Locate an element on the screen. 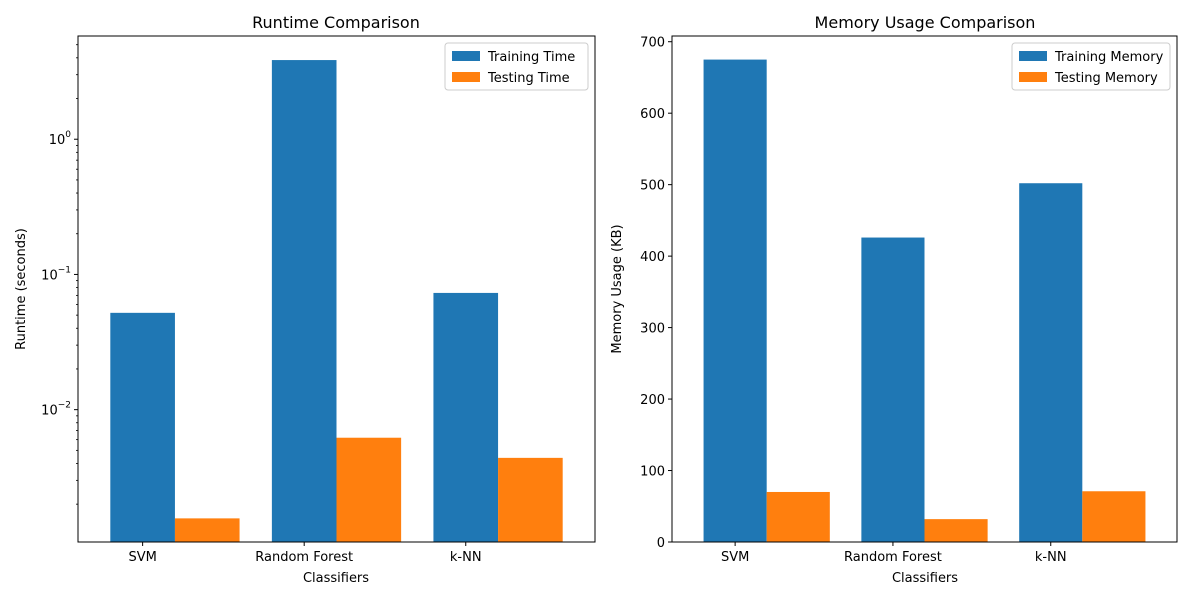 This screenshot has height=600, width=1200. memory-y-ticks: 0 100 200 300 400 500 600 700 is located at coordinates (656, 293).